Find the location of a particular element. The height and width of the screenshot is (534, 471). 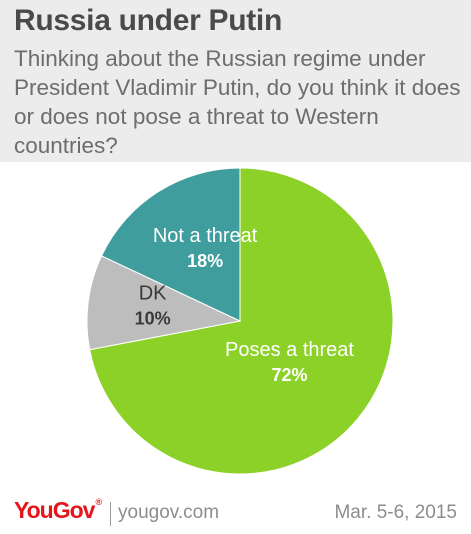

slice-label: Poses a threat is located at coordinates (289, 350).